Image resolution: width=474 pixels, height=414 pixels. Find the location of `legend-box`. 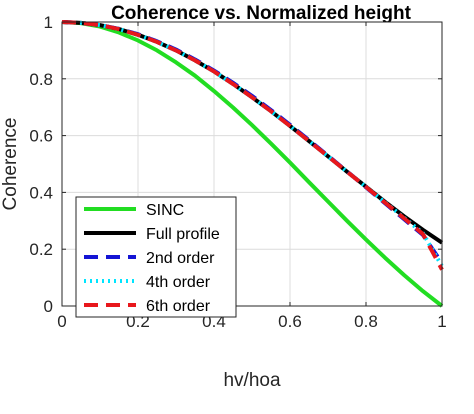

legend-box is located at coordinates (156, 257).